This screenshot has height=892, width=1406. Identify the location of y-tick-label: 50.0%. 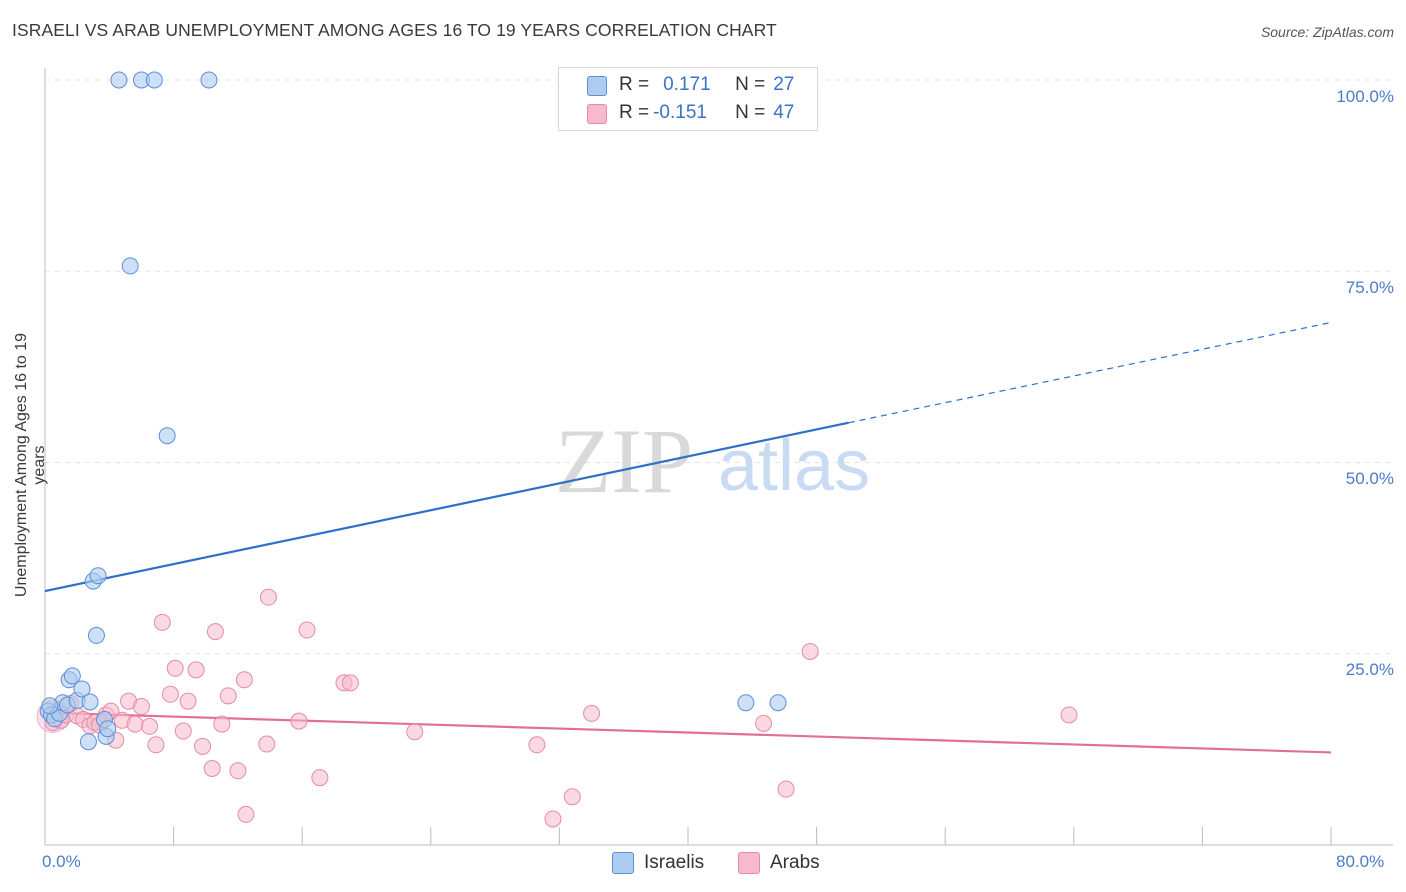
(1369, 478).